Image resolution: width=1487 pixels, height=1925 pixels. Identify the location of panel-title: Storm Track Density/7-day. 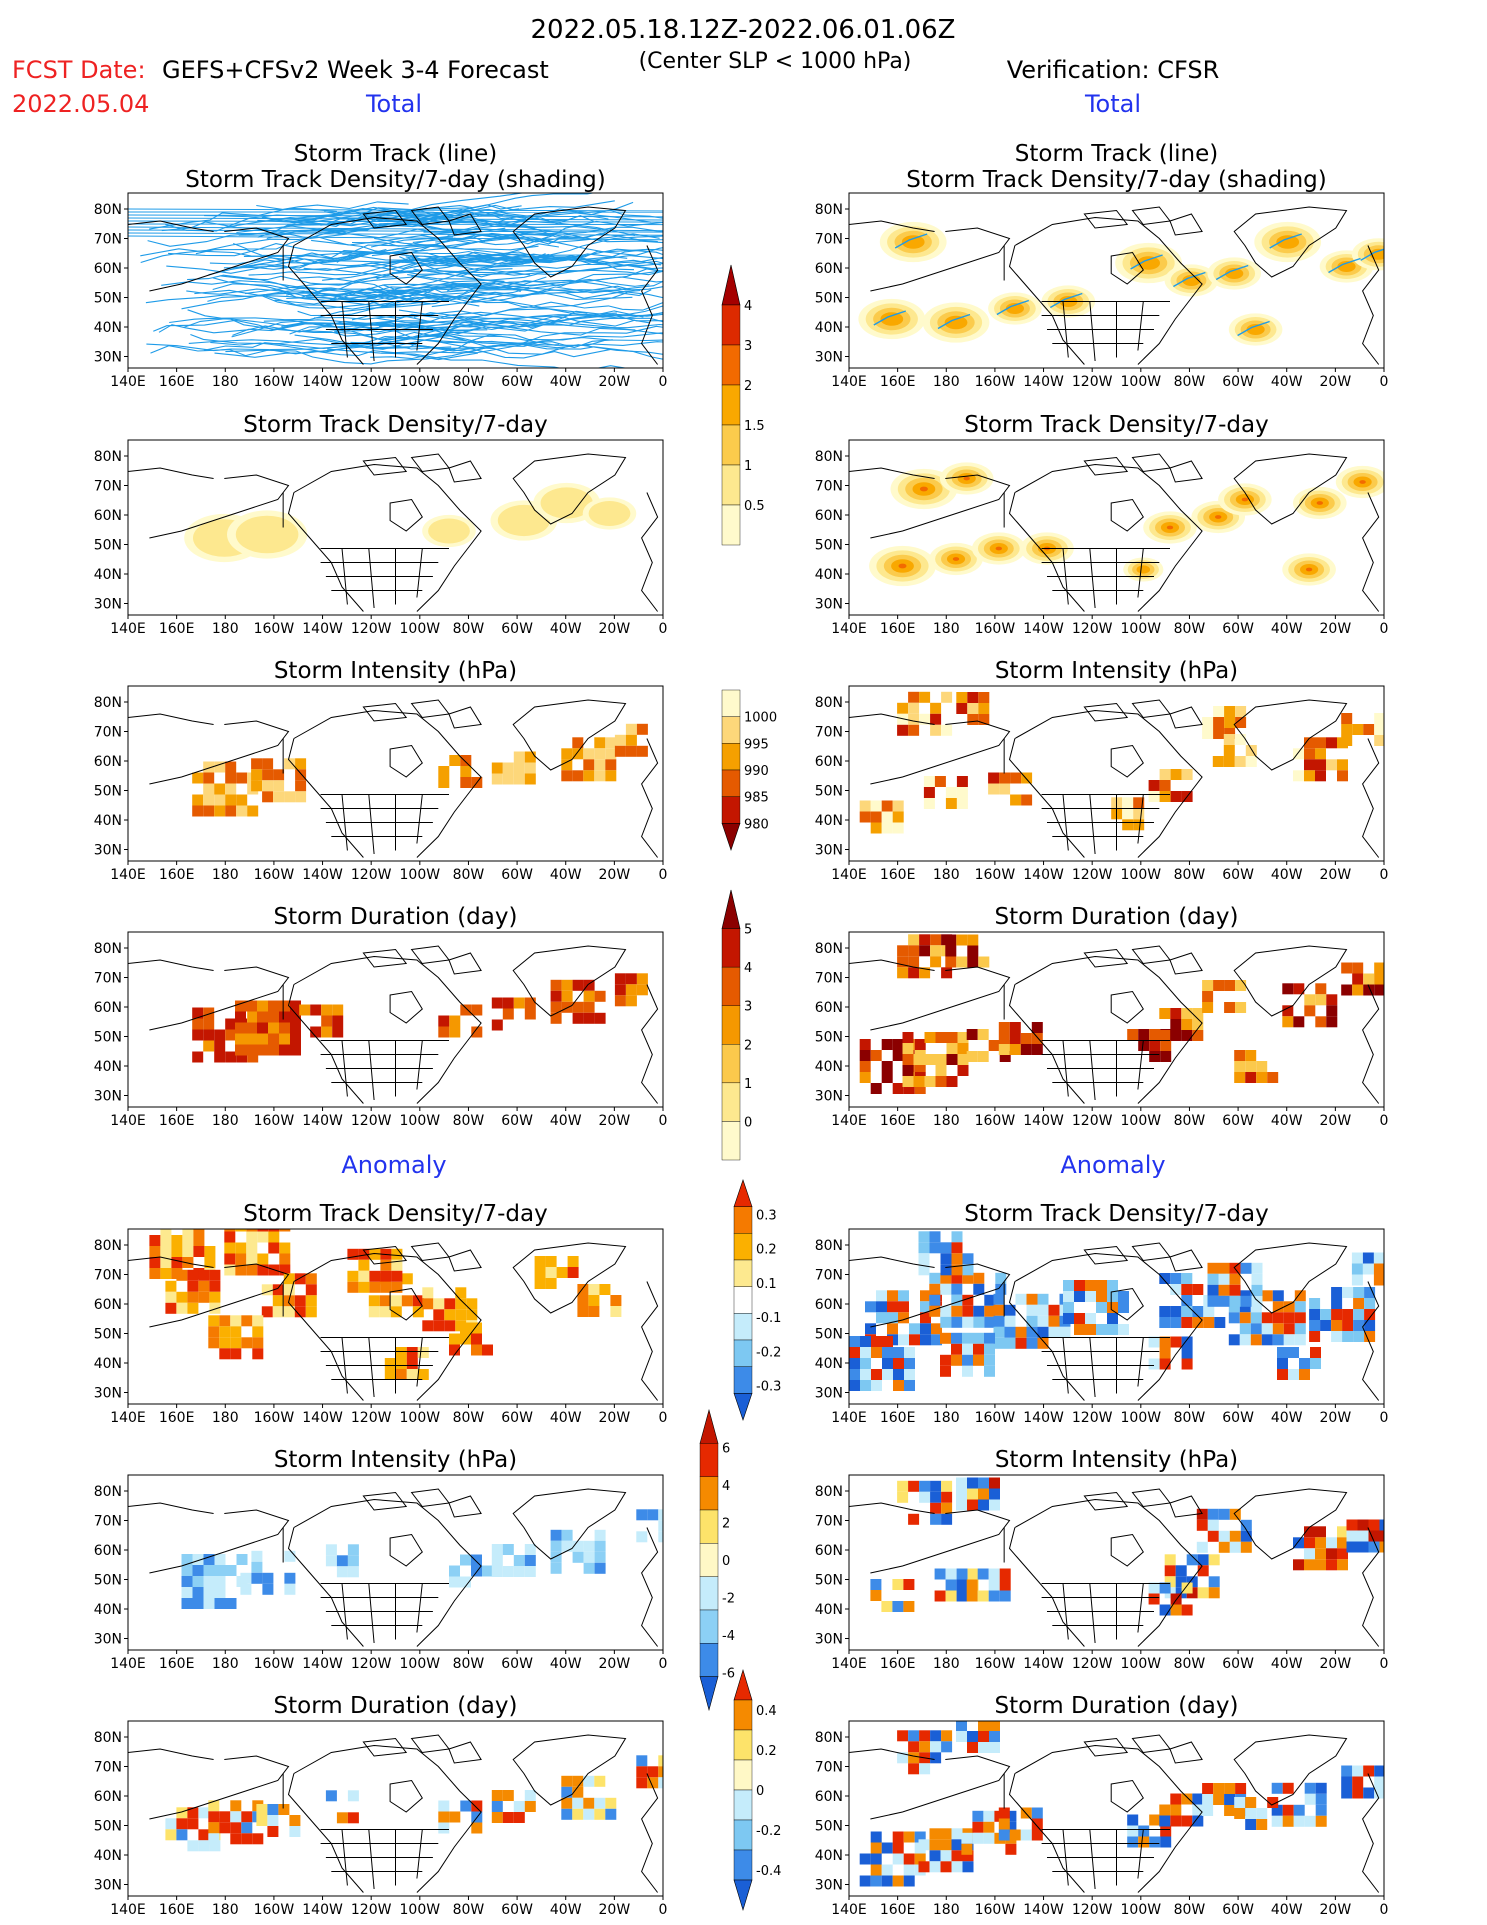
(1116, 1214).